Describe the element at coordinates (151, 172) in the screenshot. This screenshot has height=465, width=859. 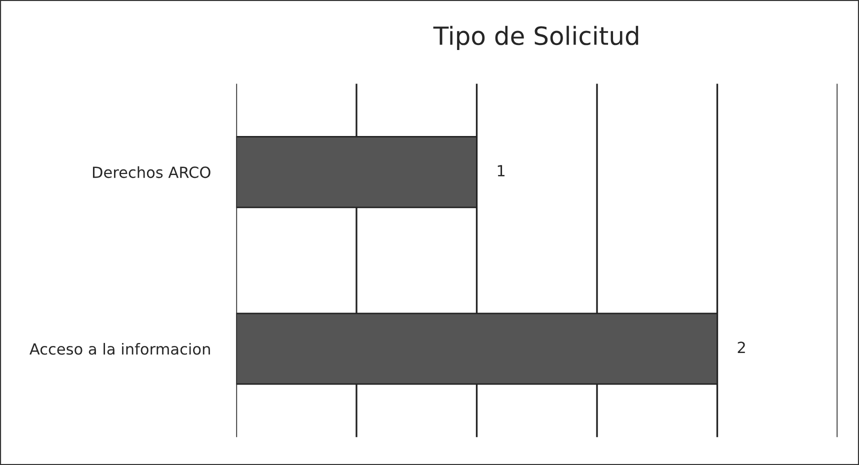
I see `y-tick-label: Derechos ARCO` at that location.